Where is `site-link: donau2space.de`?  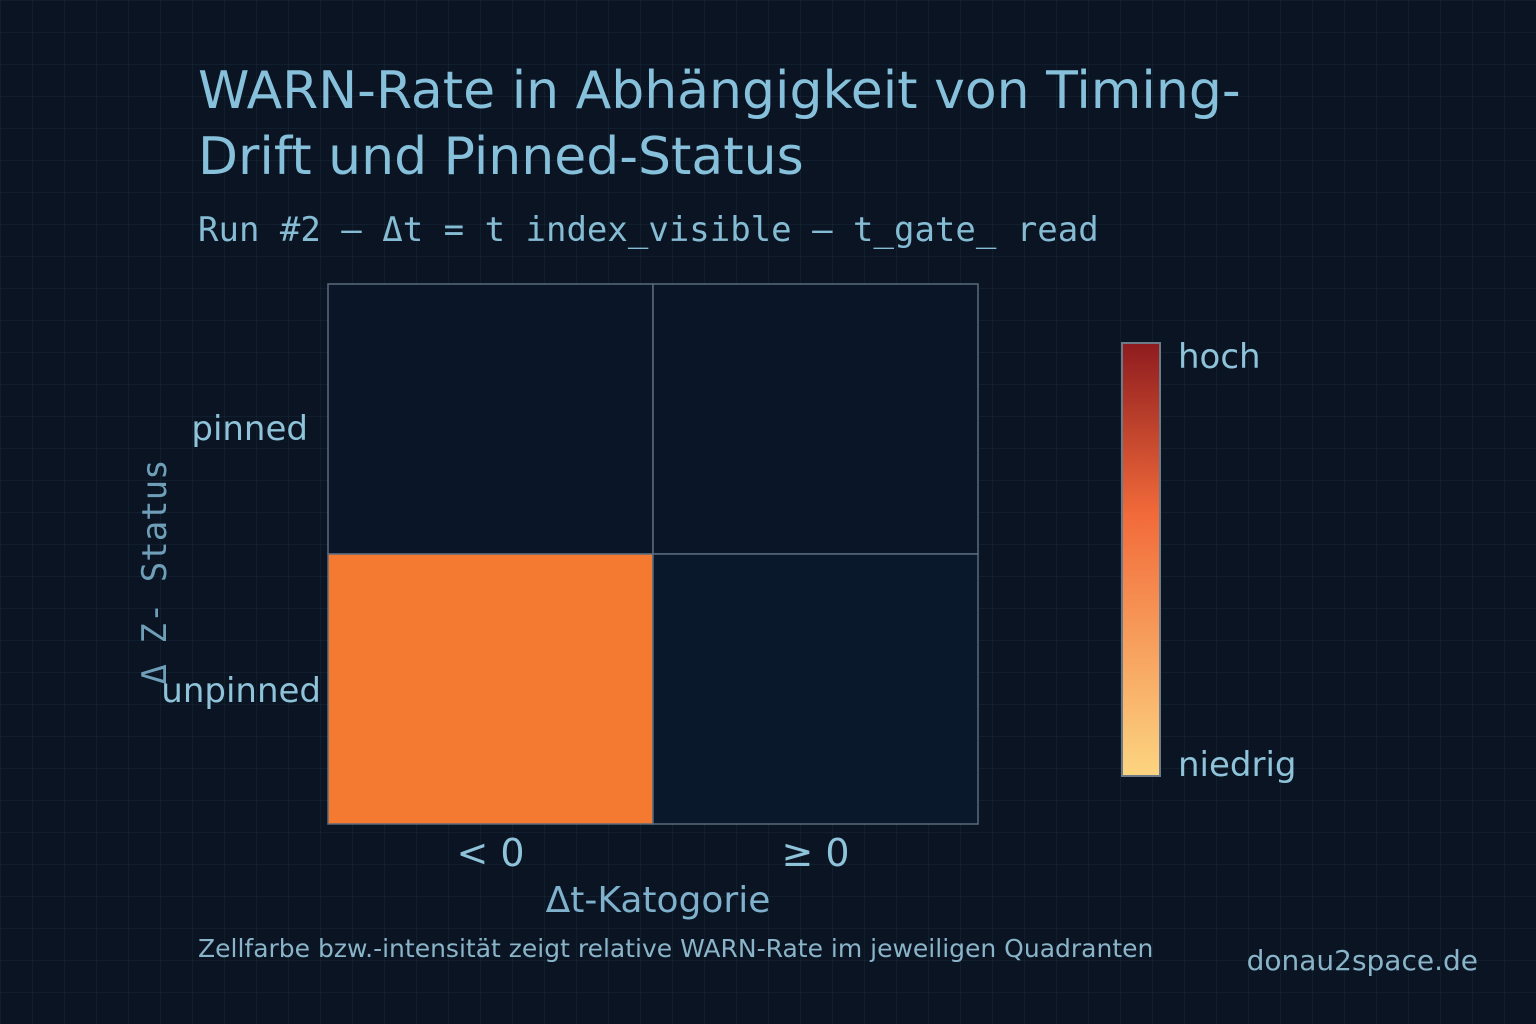 site-link: donau2space.de is located at coordinates (1362, 960).